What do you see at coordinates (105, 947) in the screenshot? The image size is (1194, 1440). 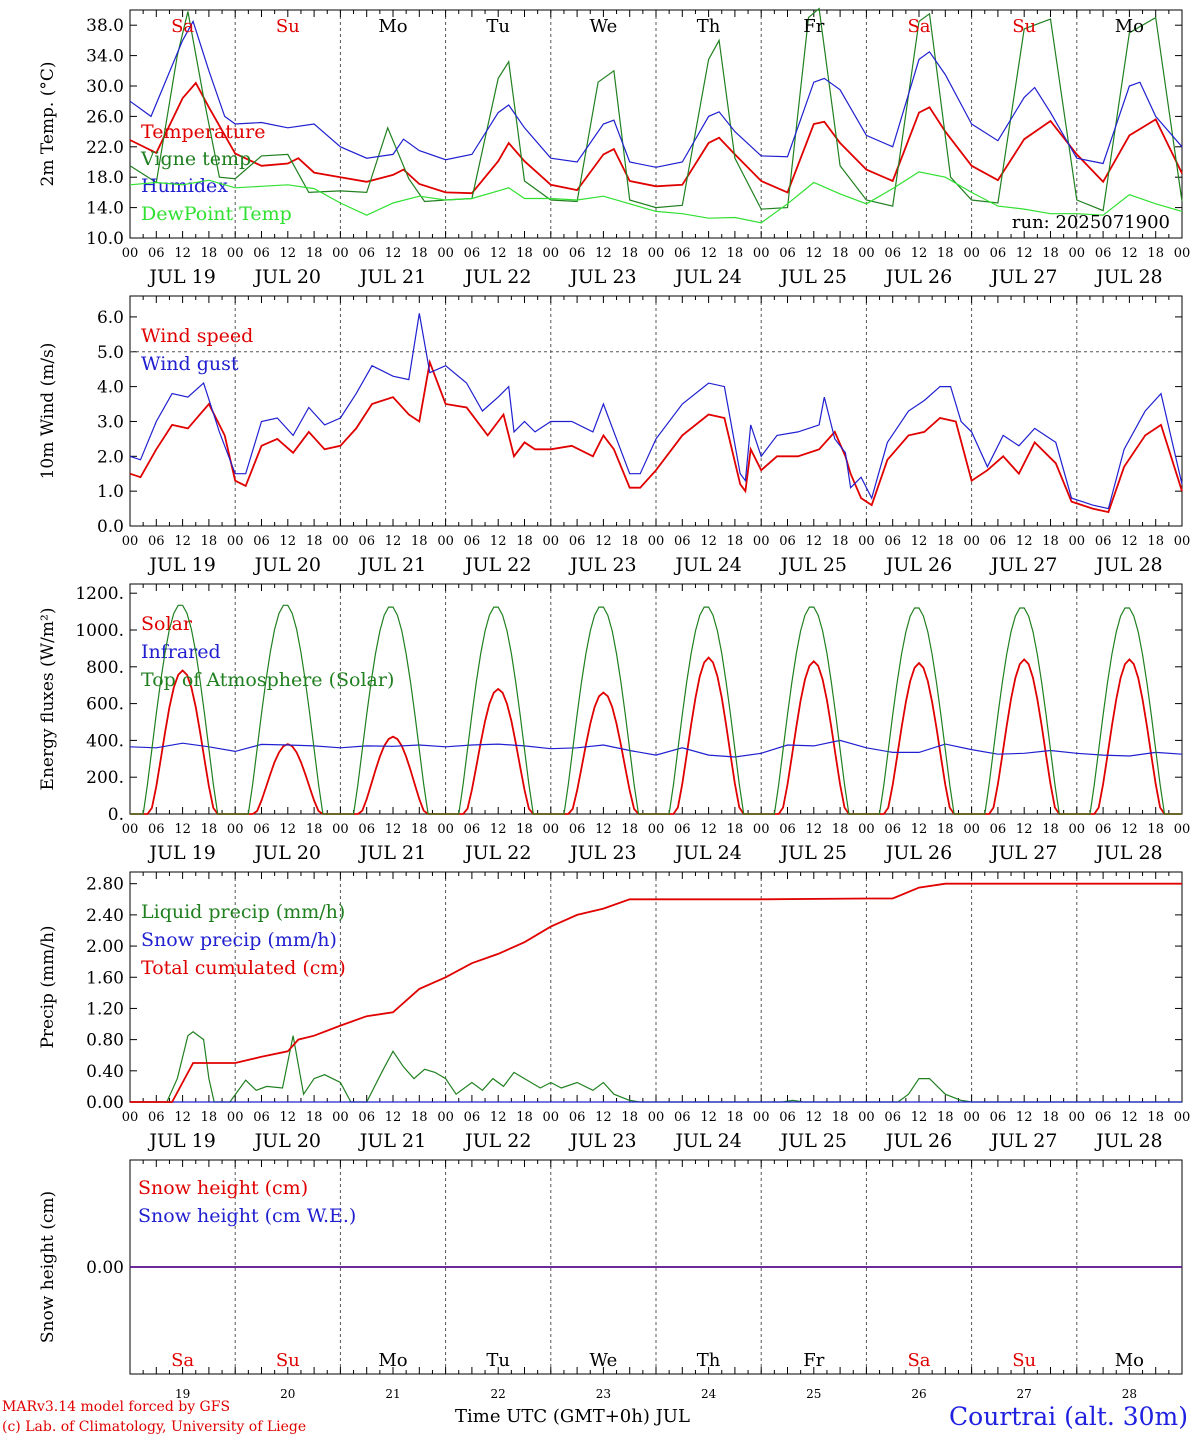 I see `y-tick-label: 2.00` at bounding box center [105, 947].